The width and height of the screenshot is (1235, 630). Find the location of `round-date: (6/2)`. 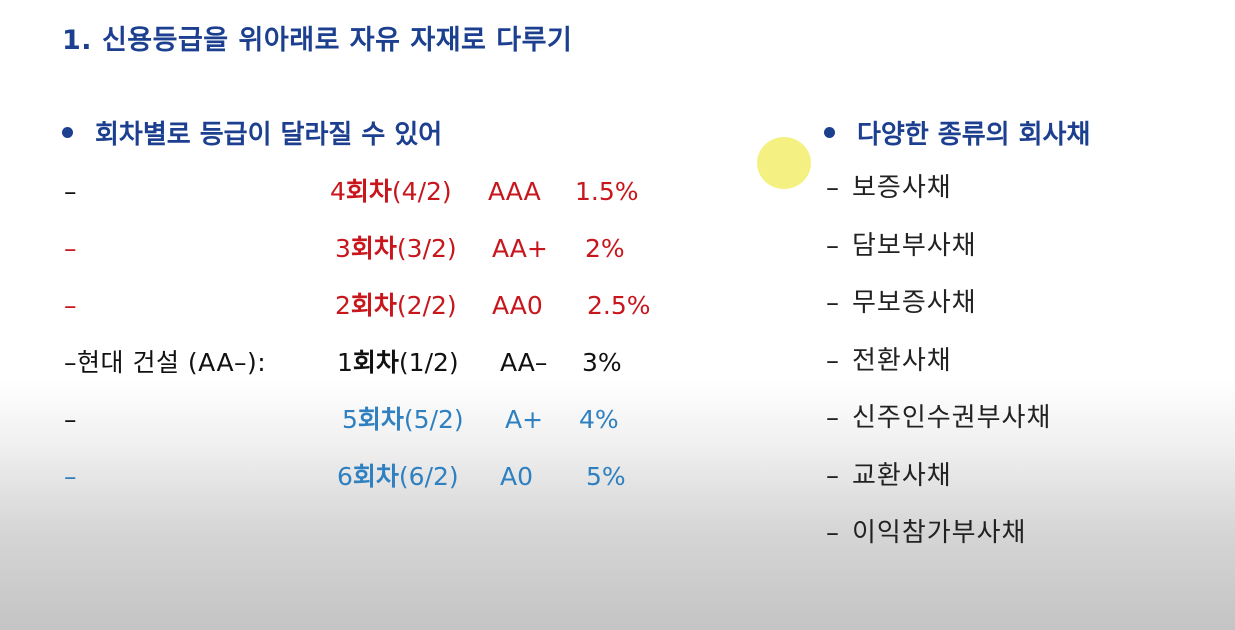

round-date: (6/2) is located at coordinates (428, 476).